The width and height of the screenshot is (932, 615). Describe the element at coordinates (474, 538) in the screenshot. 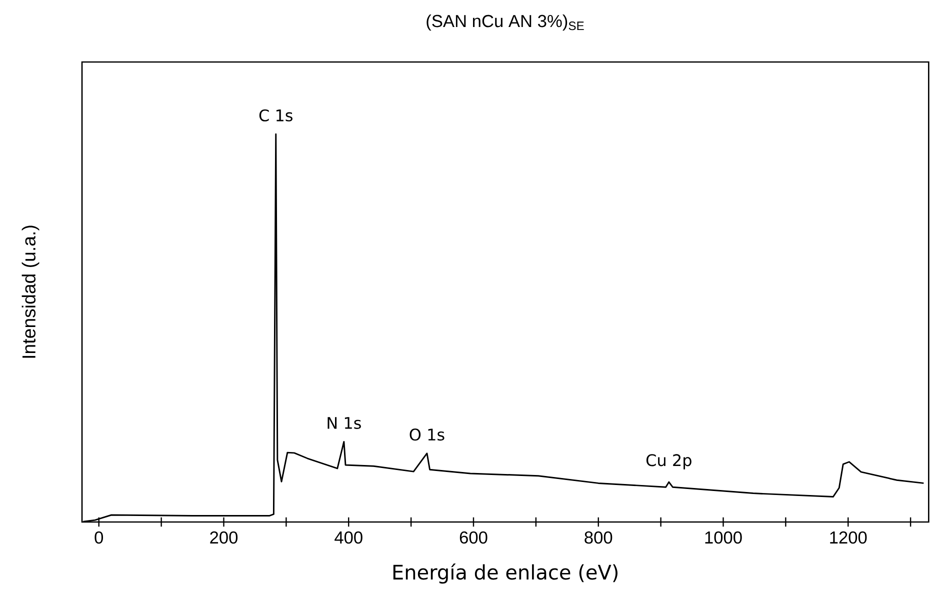

I see `x-tick-label: 600` at that location.